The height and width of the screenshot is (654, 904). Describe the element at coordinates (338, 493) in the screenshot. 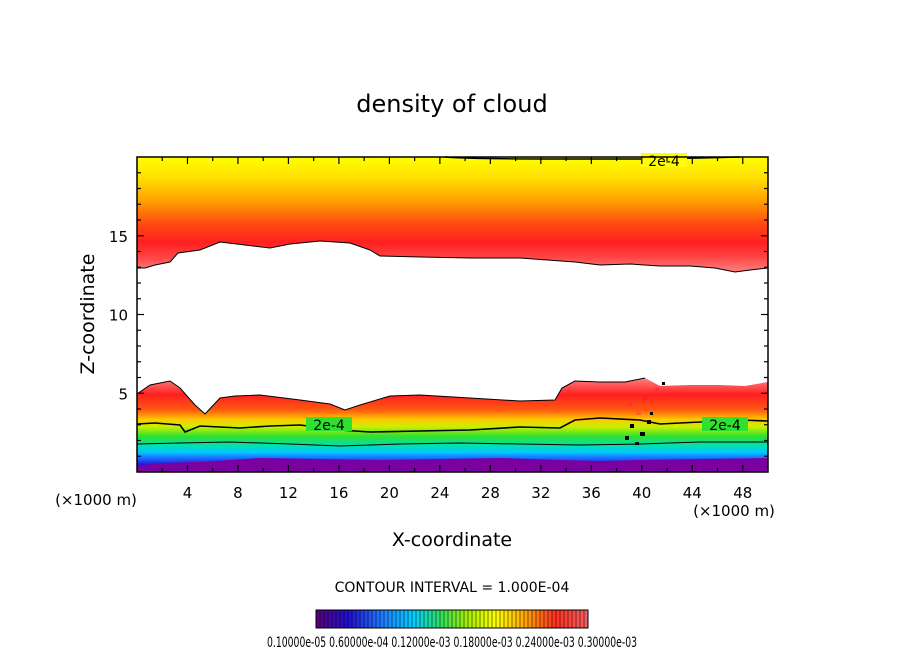

I see `x-tick-label: 16` at that location.